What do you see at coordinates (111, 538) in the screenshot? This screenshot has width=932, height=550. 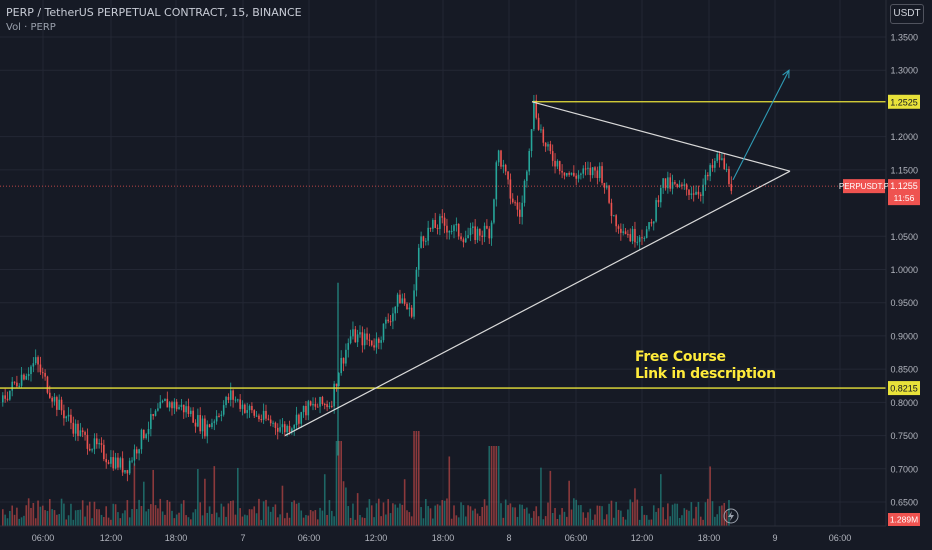 I see `x-tick-label: 12:00` at bounding box center [111, 538].